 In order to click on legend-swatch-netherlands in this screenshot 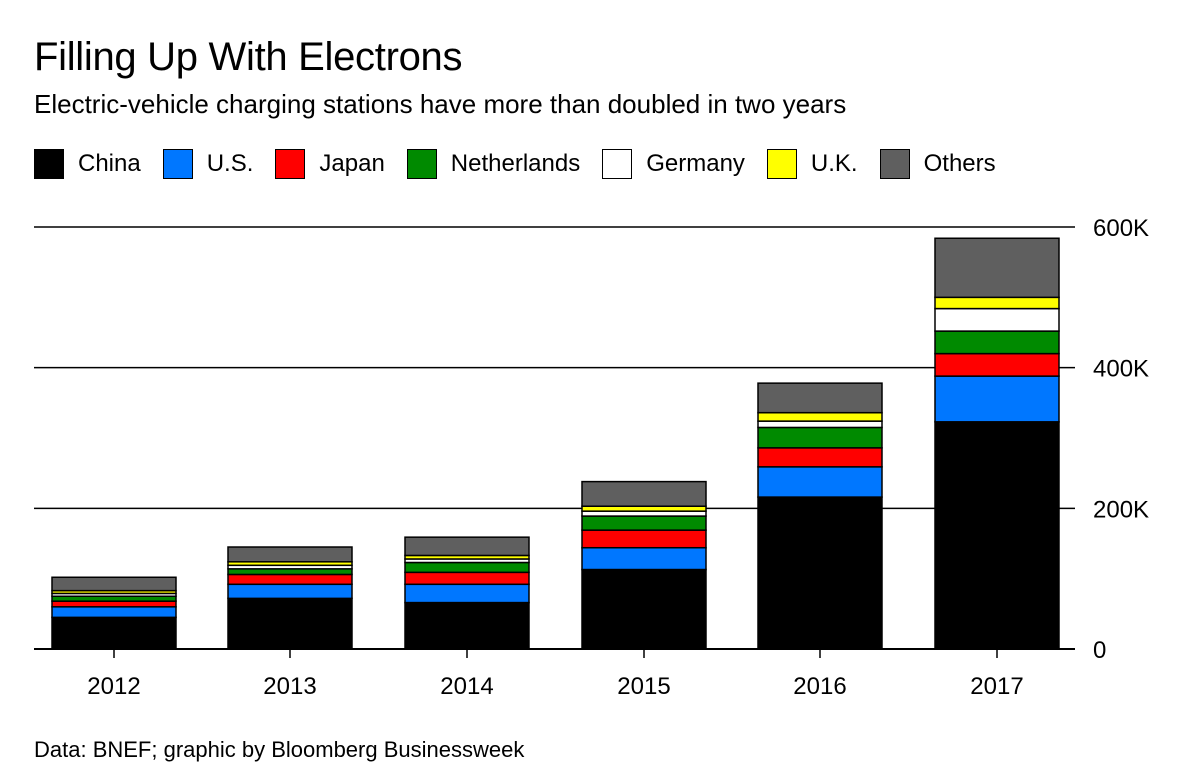, I will do `click(421, 164)`.